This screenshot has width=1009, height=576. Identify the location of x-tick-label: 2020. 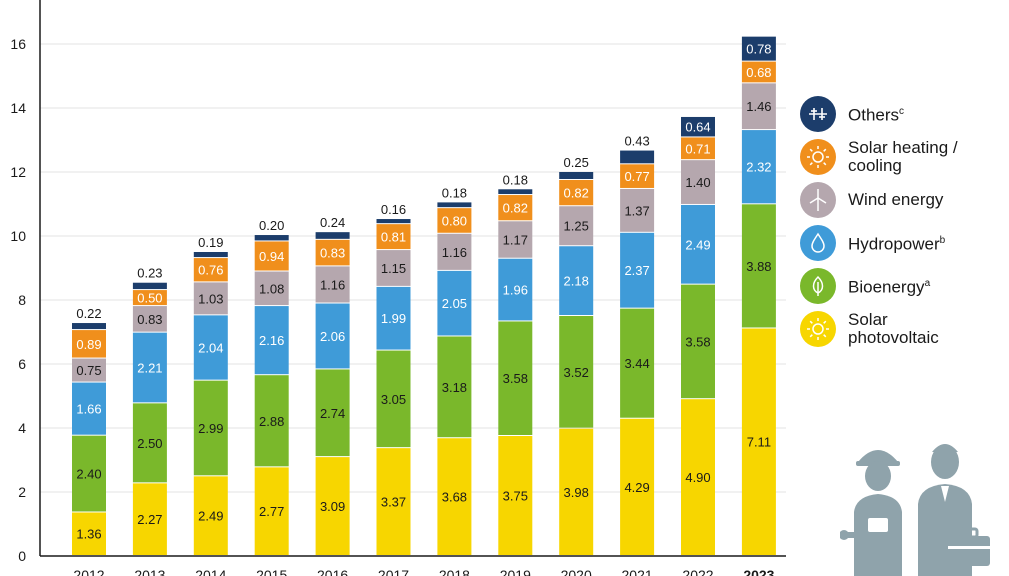
(576, 571).